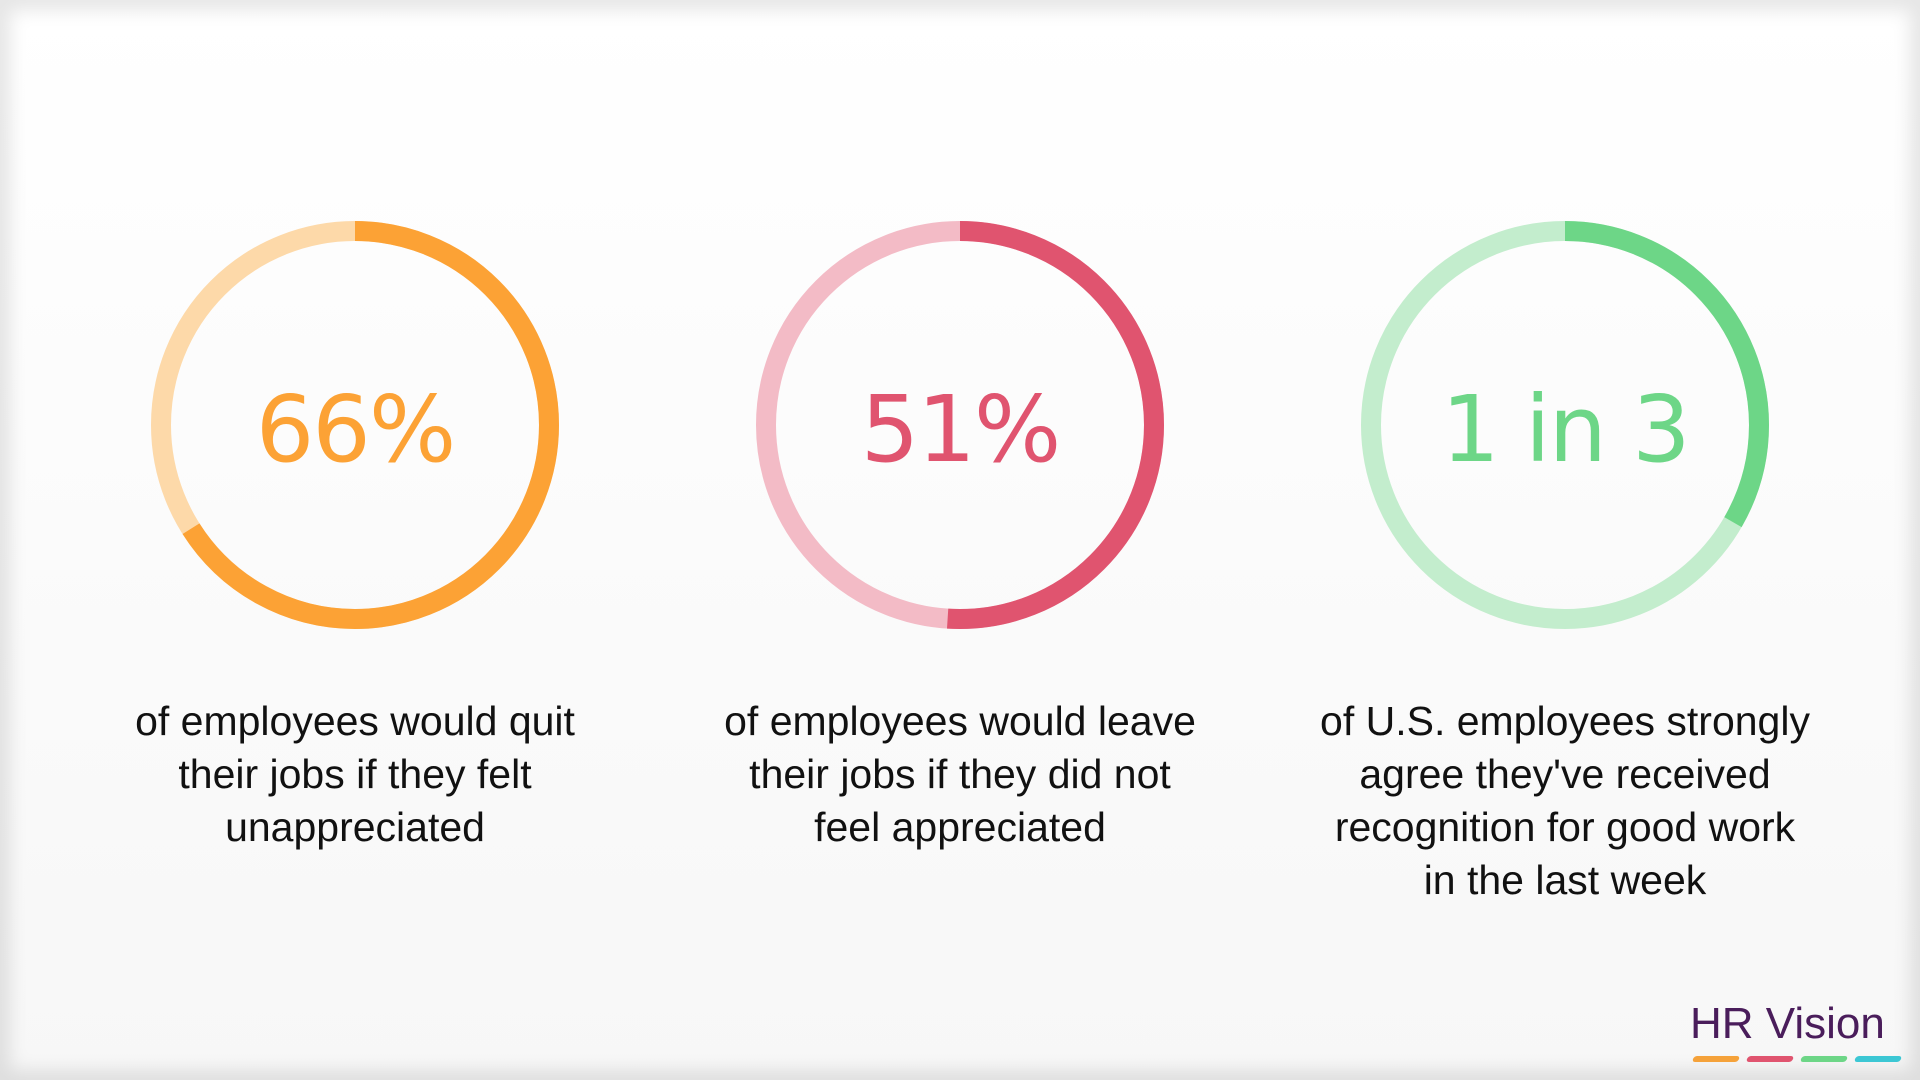 The height and width of the screenshot is (1080, 1920). What do you see at coordinates (1565, 880) in the screenshot?
I see `caption-line: in the last week` at bounding box center [1565, 880].